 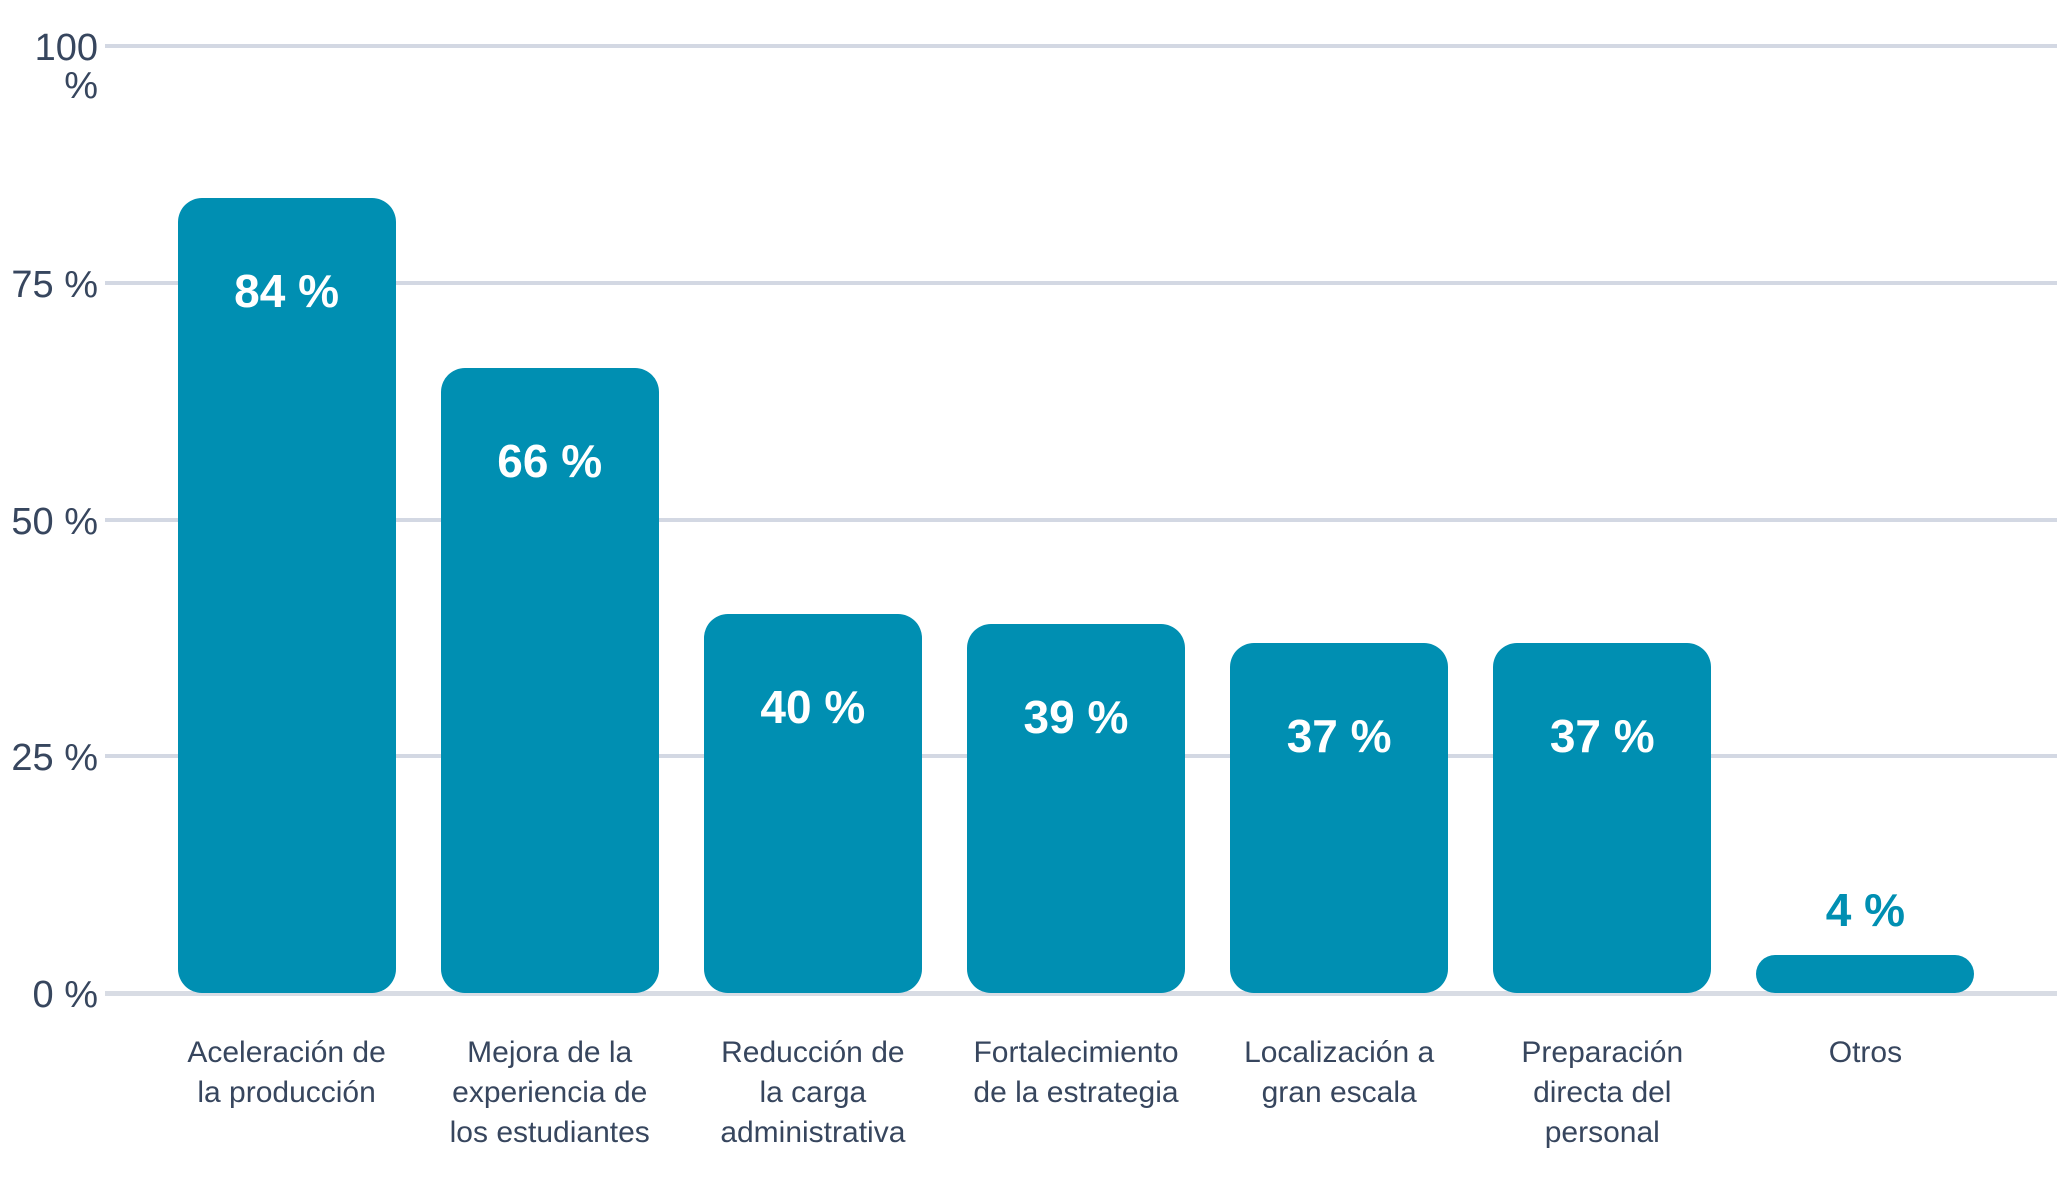 I want to click on x-axis-category-label: Aceleración de la producción, so click(x=286, y=1072).